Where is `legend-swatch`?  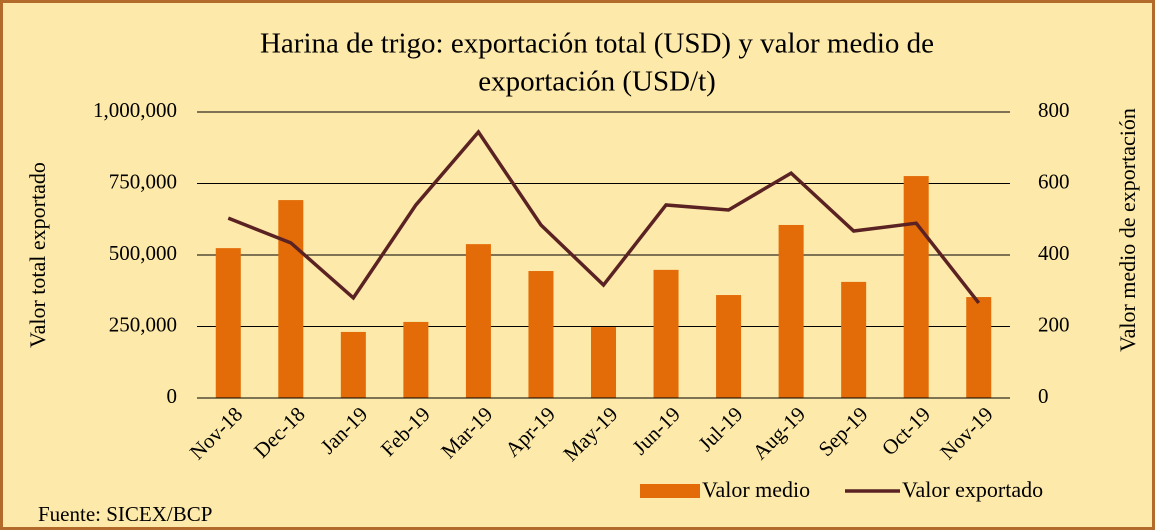 legend-swatch is located at coordinates (670, 491).